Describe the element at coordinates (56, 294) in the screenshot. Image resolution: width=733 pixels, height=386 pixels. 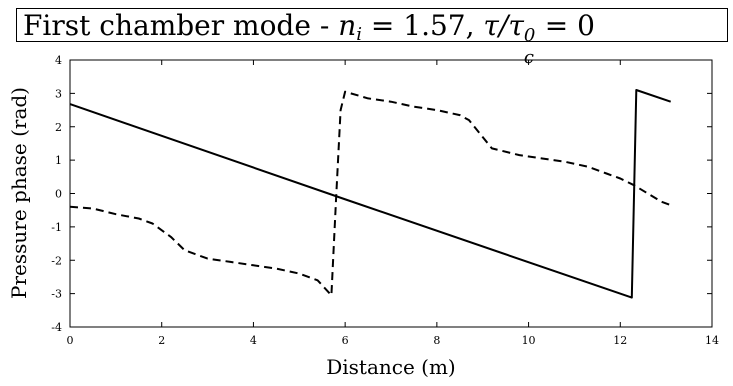
I see `y-tick-label: -3` at that location.